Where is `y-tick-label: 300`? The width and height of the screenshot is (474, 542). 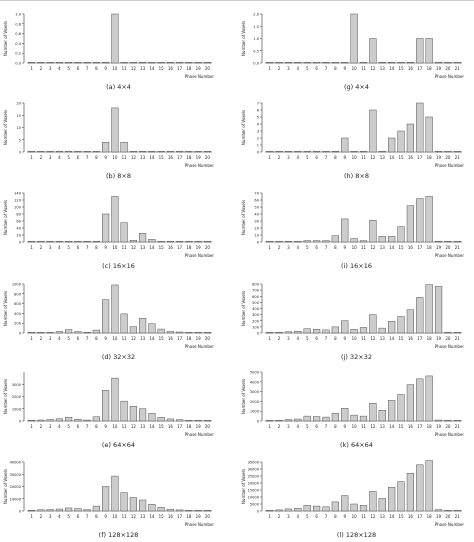 y-tick-label: 300 is located at coordinates (256, 315).